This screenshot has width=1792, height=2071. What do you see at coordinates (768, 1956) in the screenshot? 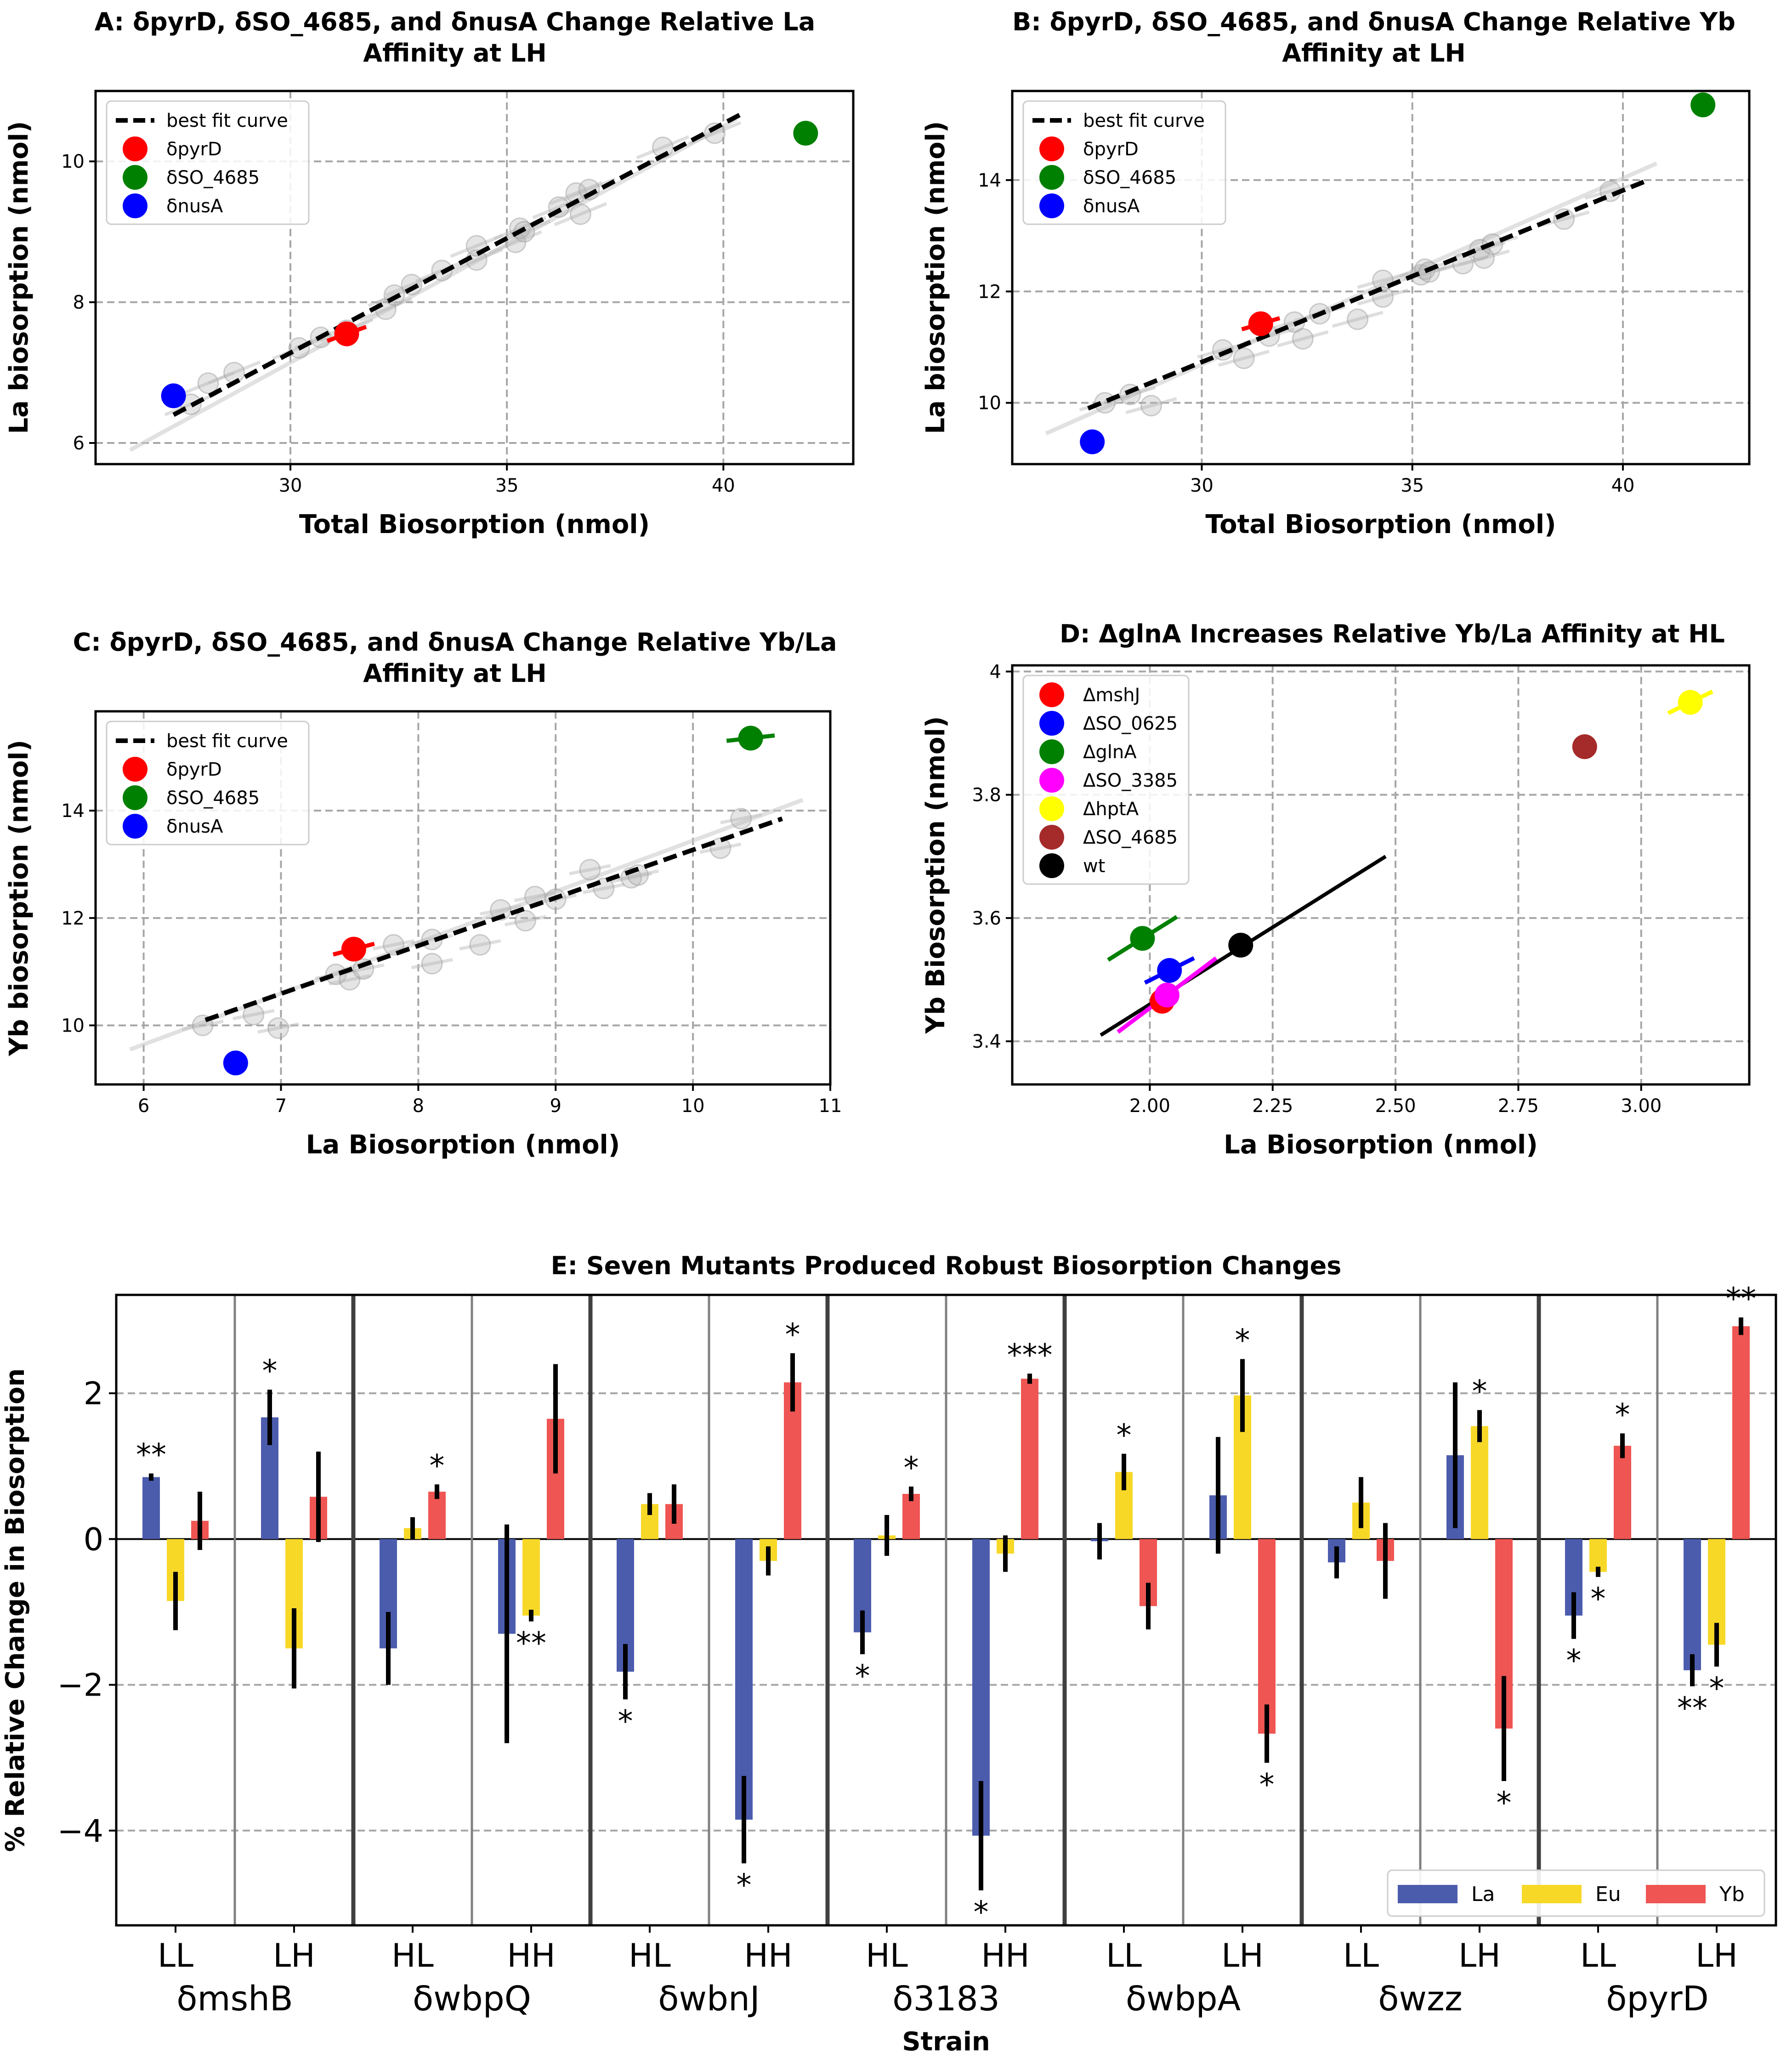
I see `condition-label: HH` at bounding box center [768, 1956].